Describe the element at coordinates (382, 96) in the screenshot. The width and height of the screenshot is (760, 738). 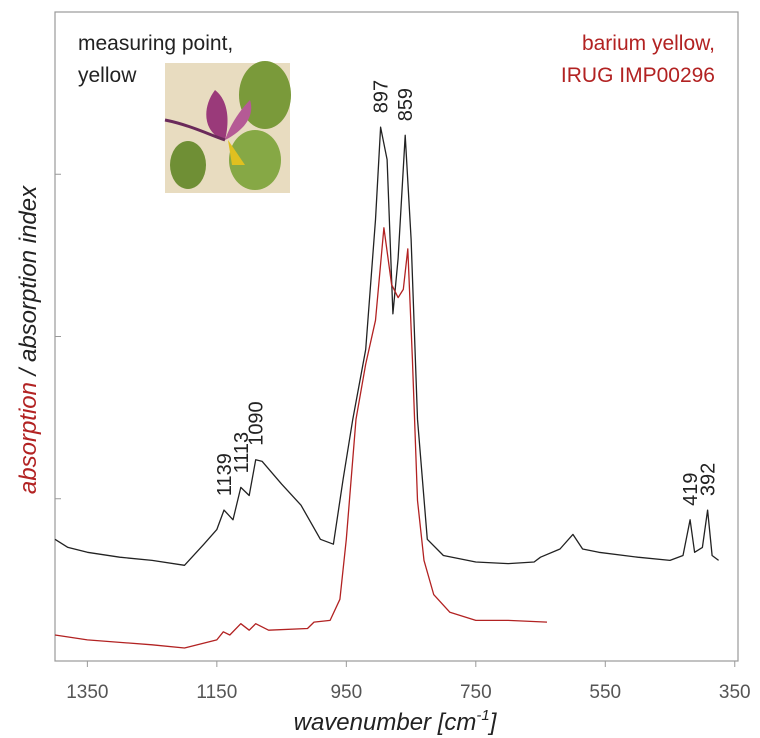
I see `peak-label: 897` at that location.